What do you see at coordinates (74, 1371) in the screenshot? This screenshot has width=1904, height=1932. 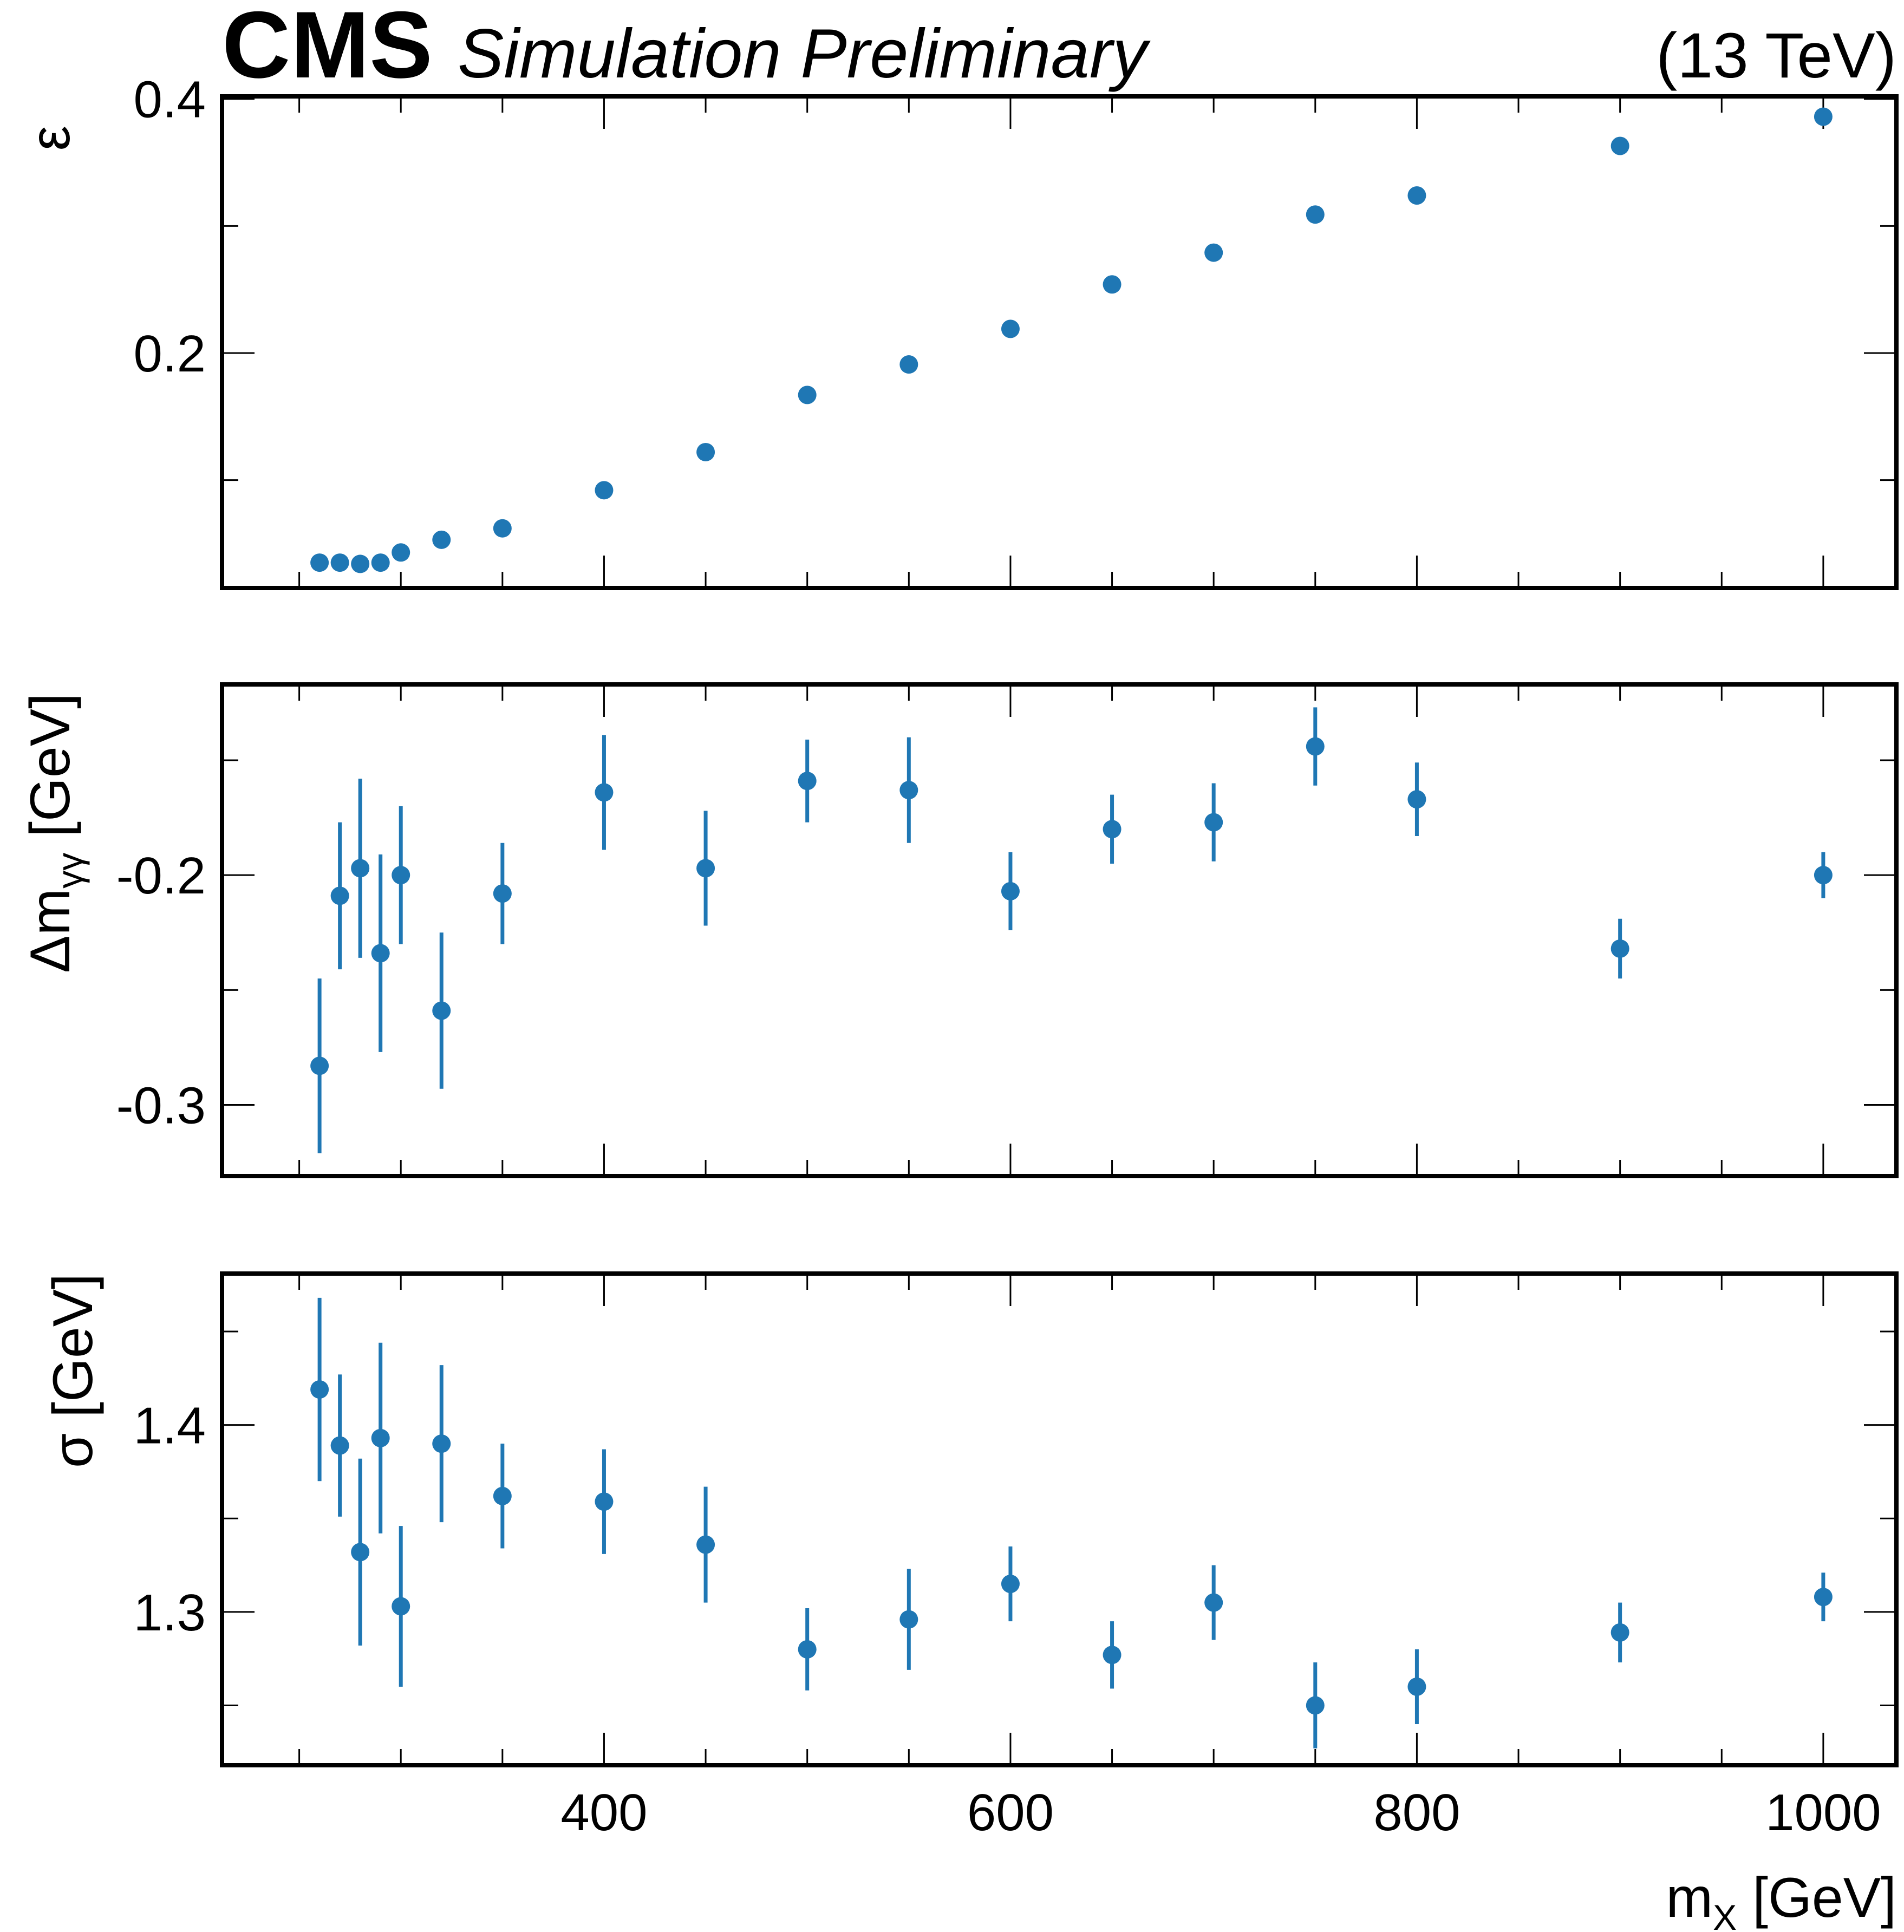 I see `resolution-y-axis-label: σ [GeV]` at bounding box center [74, 1371].